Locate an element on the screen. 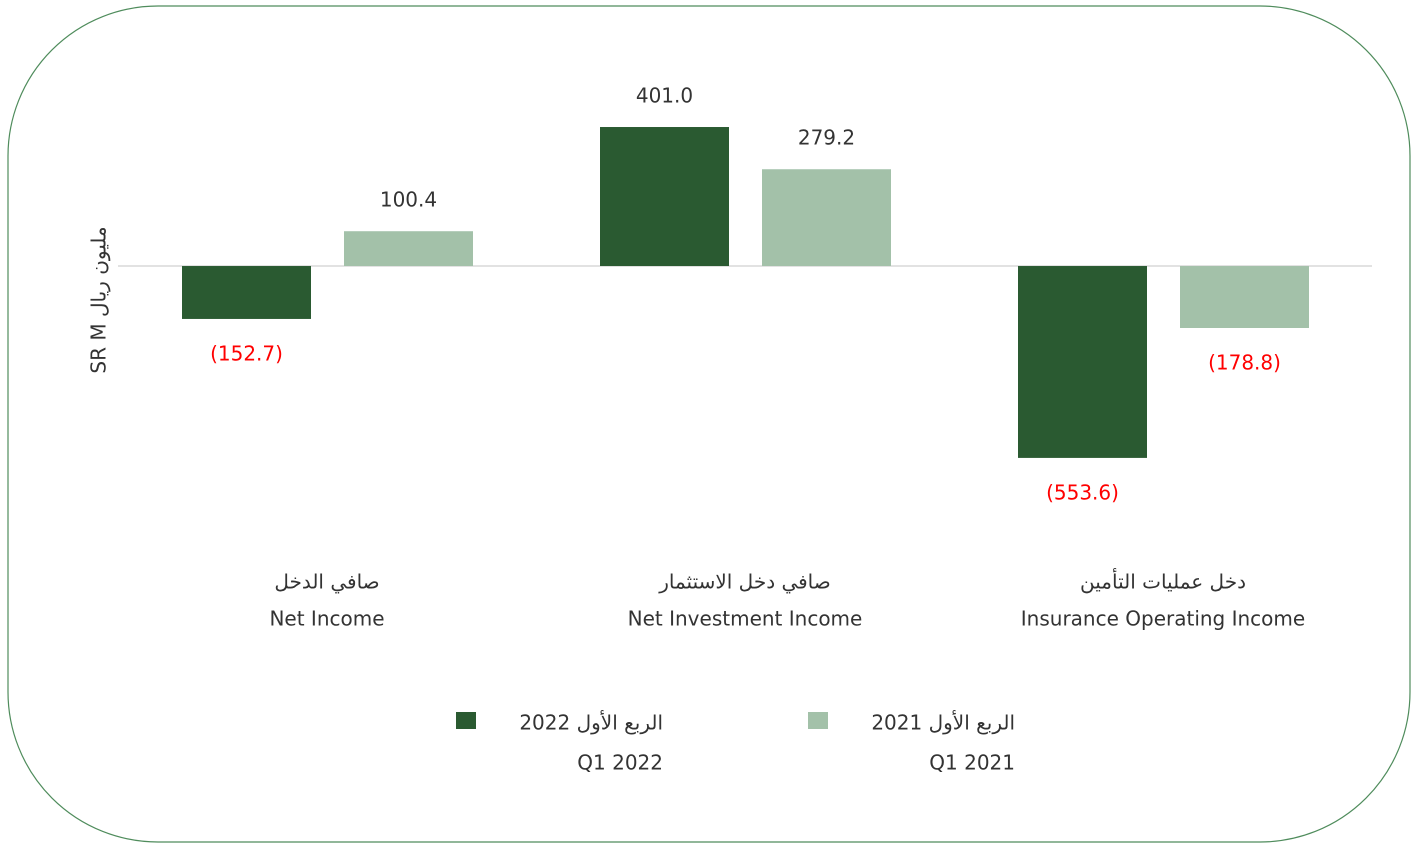  x-tick-label-ar: دخل عمليات التأمين is located at coordinates (1163, 581).